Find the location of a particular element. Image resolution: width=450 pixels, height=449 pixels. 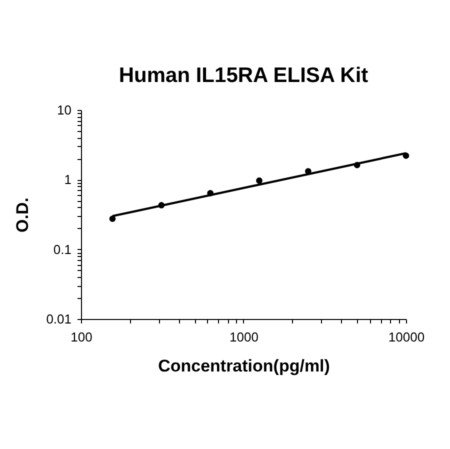

y-axis-title: O.D. is located at coordinates (22, 215).